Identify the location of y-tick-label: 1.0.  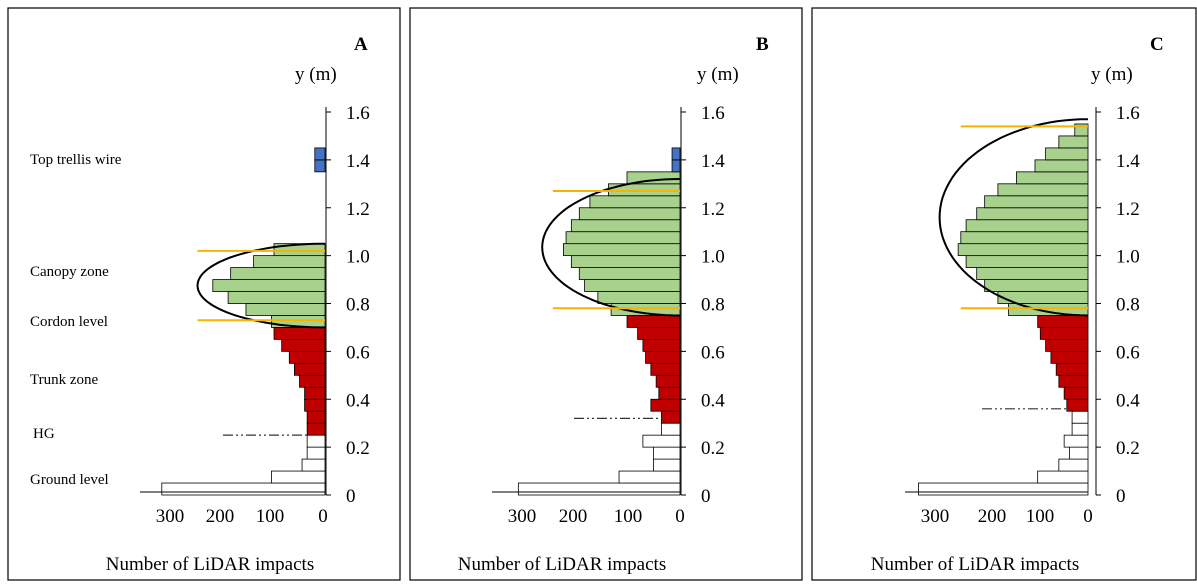
(713, 257).